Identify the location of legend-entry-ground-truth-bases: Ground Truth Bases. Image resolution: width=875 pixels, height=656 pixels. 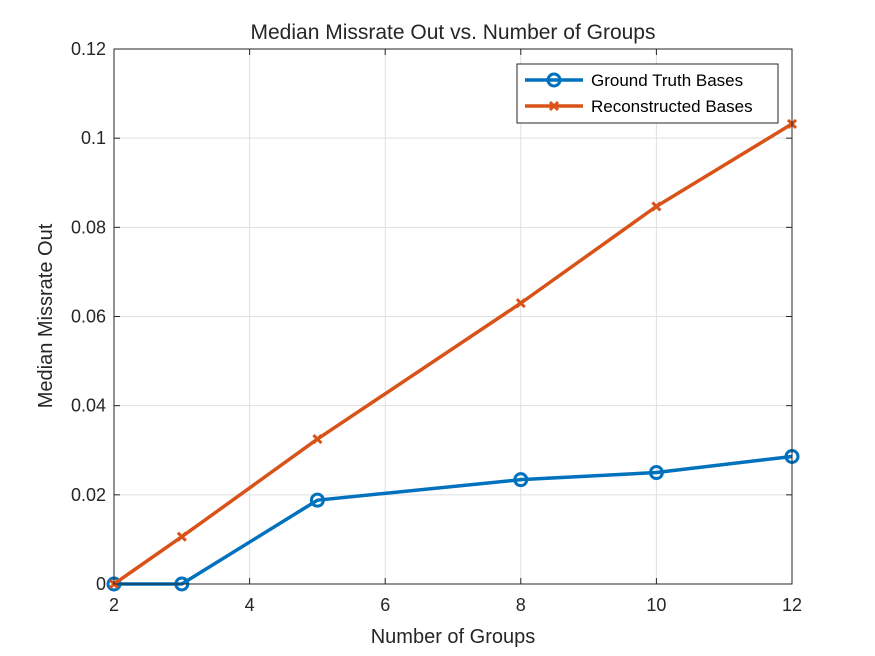
(634, 80).